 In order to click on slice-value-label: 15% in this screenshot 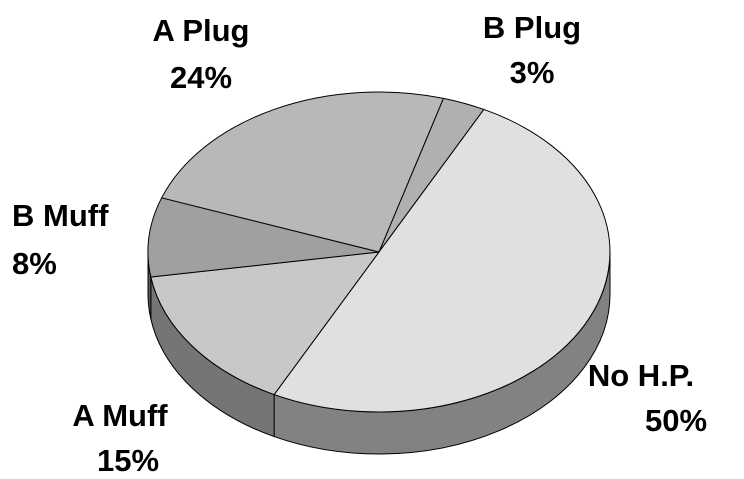, I will do `click(128, 460)`.